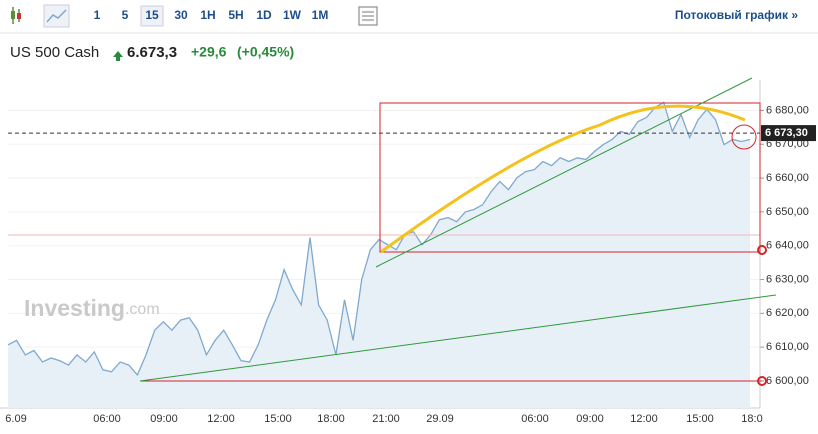  What do you see at coordinates (331, 419) in the screenshot?
I see `x-tick-label: 18:00` at bounding box center [331, 419].